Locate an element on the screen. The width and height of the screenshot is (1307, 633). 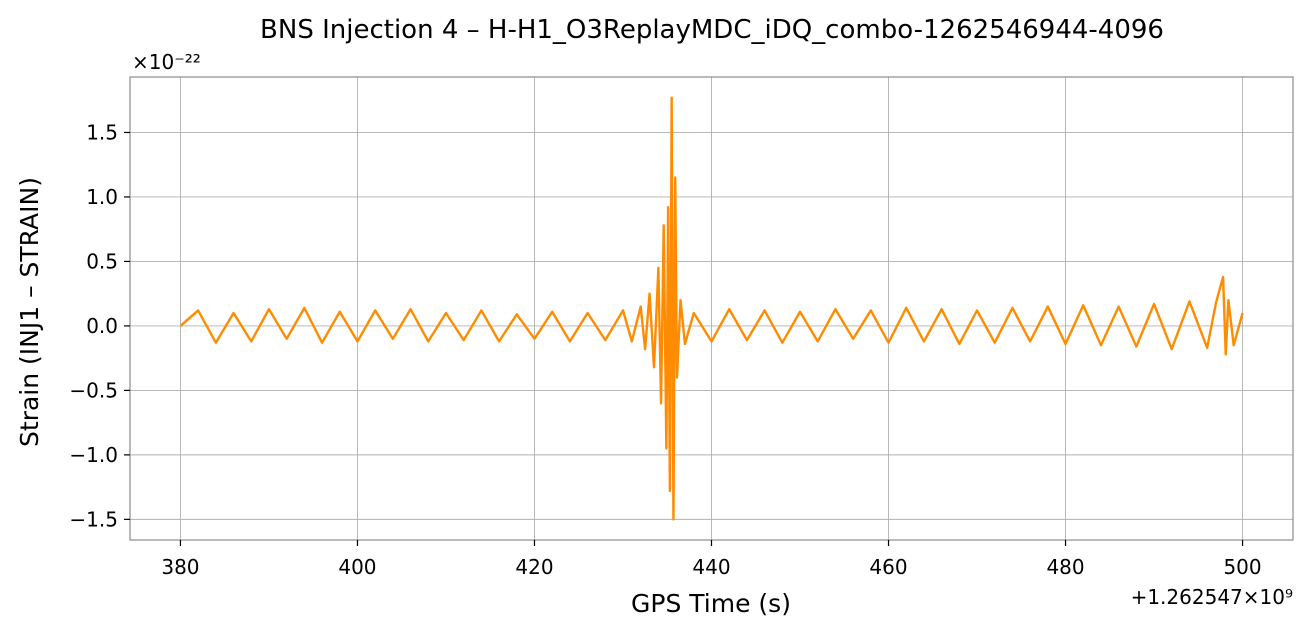
x-tick-label: 460 is located at coordinates (888, 567).